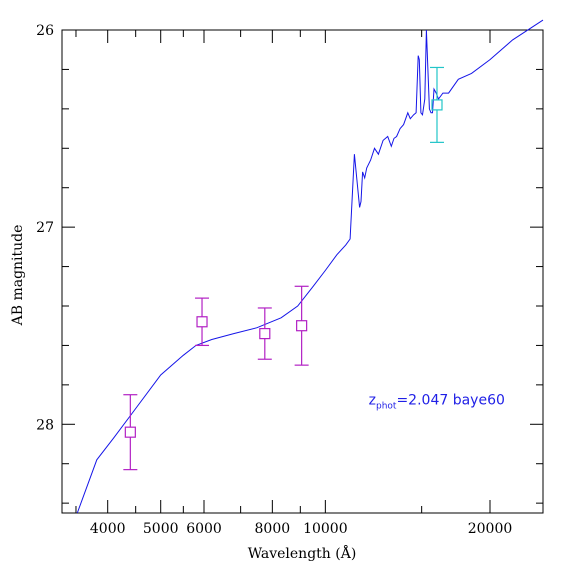 The width and height of the screenshot is (574, 574). What do you see at coordinates (325, 529) in the screenshot?
I see `x-tick-label: 10000` at bounding box center [325, 529].